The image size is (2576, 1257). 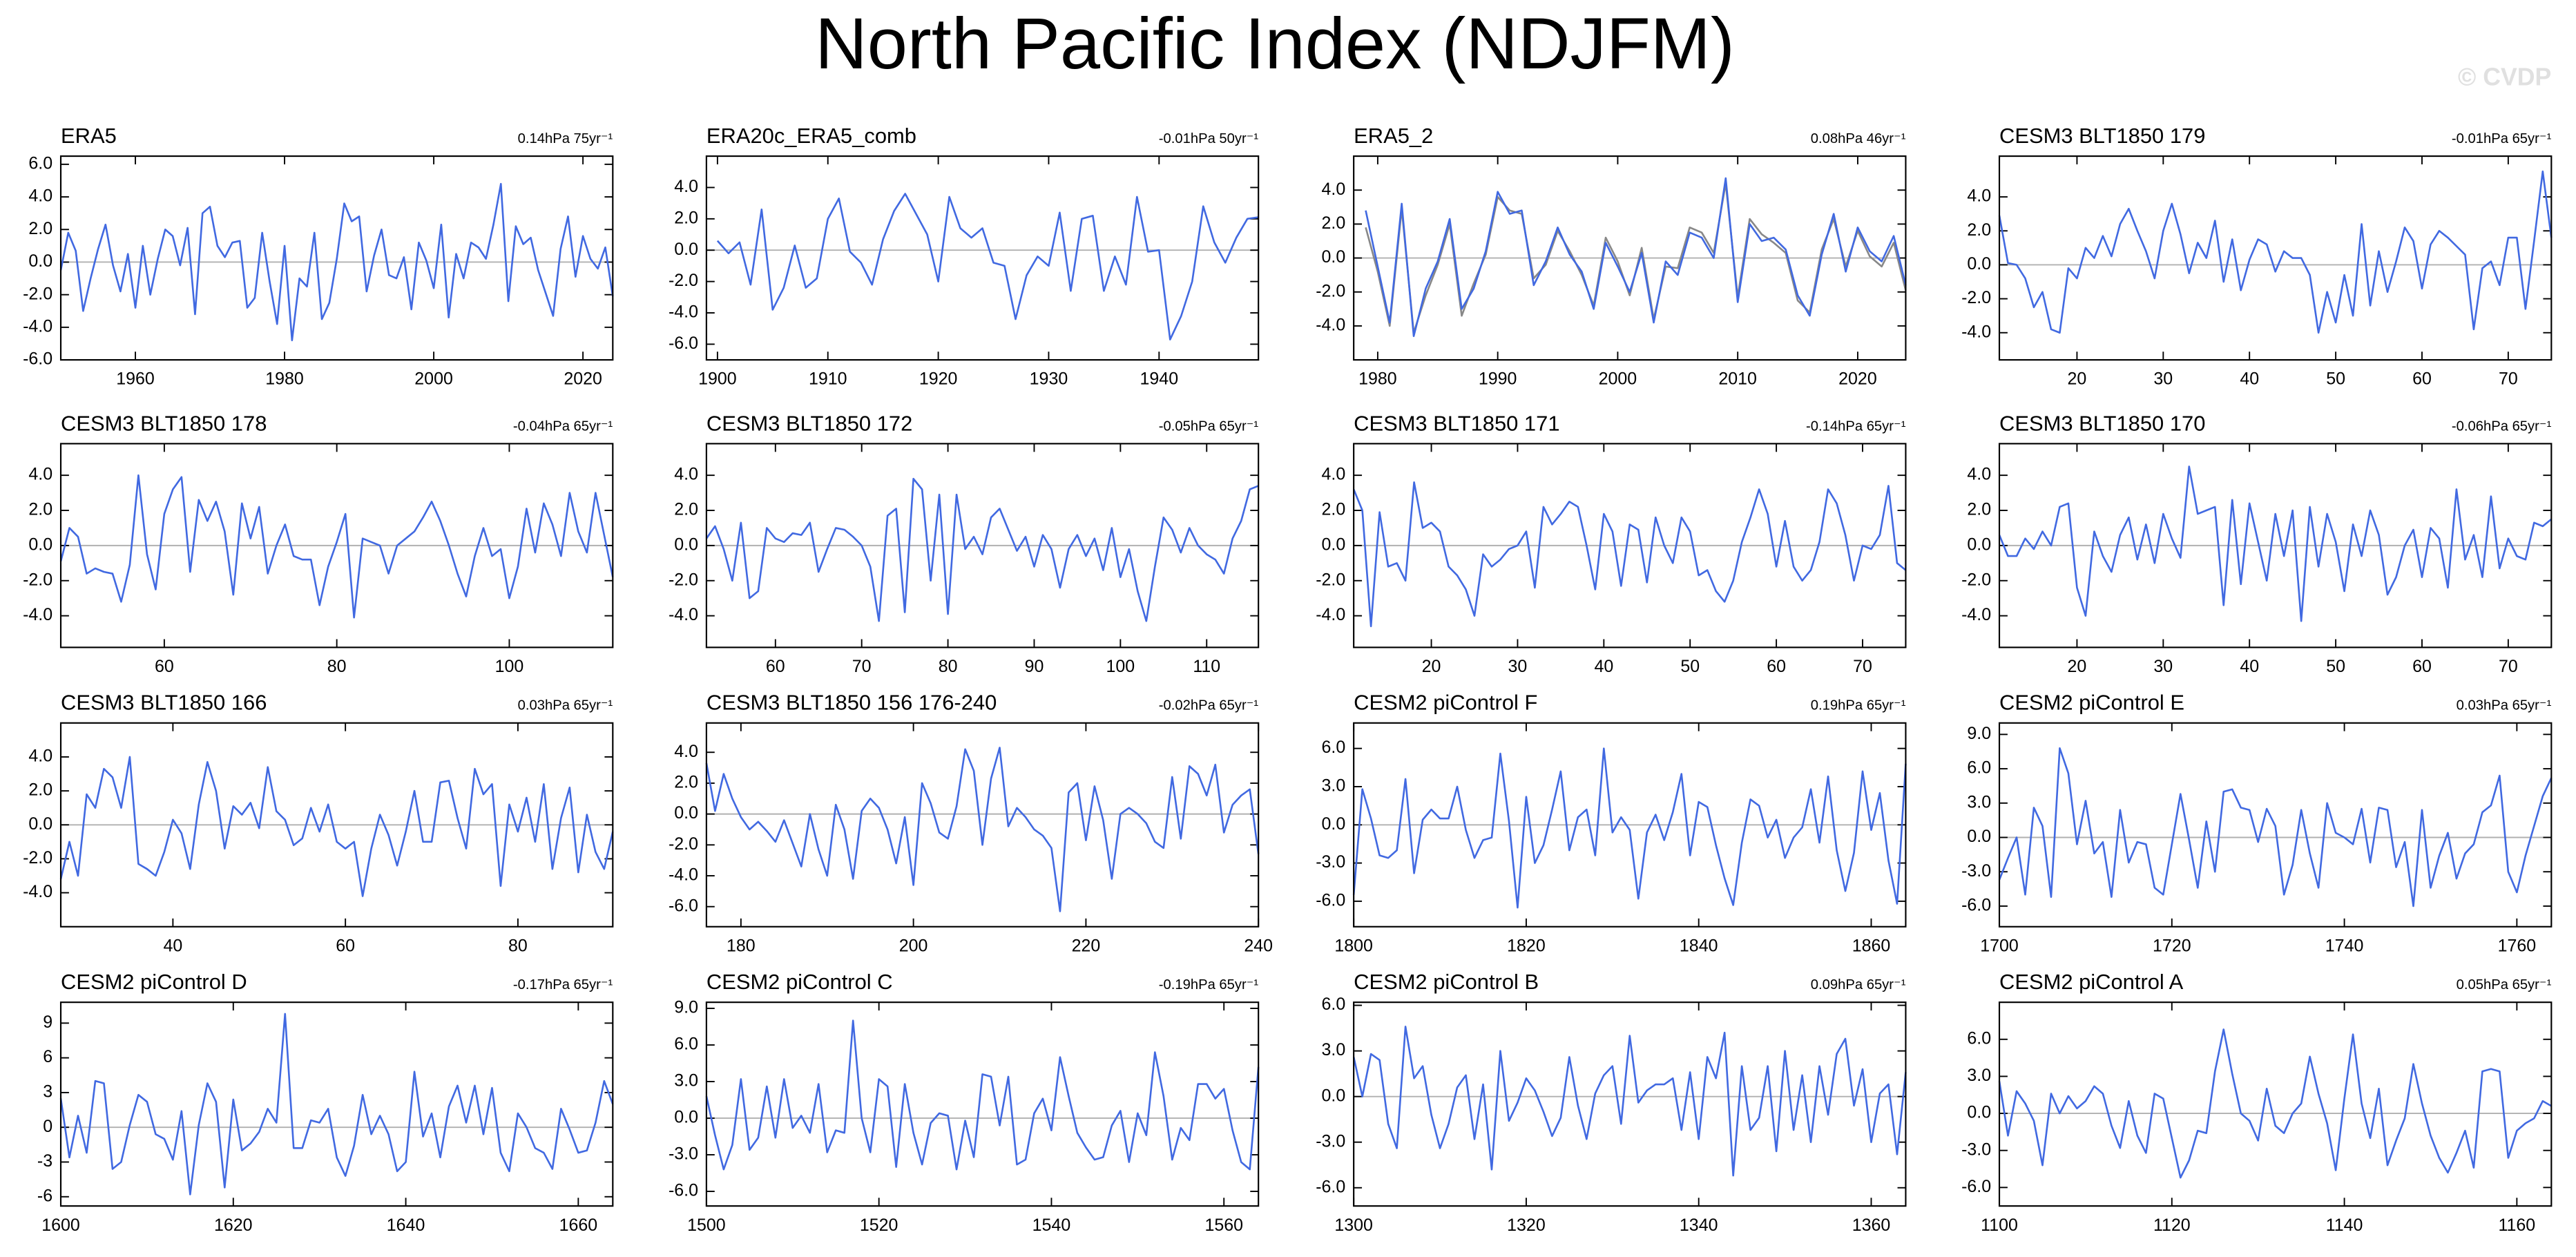 What do you see at coordinates (2172, 946) in the screenshot?
I see `x-tick-label: 1720` at bounding box center [2172, 946].